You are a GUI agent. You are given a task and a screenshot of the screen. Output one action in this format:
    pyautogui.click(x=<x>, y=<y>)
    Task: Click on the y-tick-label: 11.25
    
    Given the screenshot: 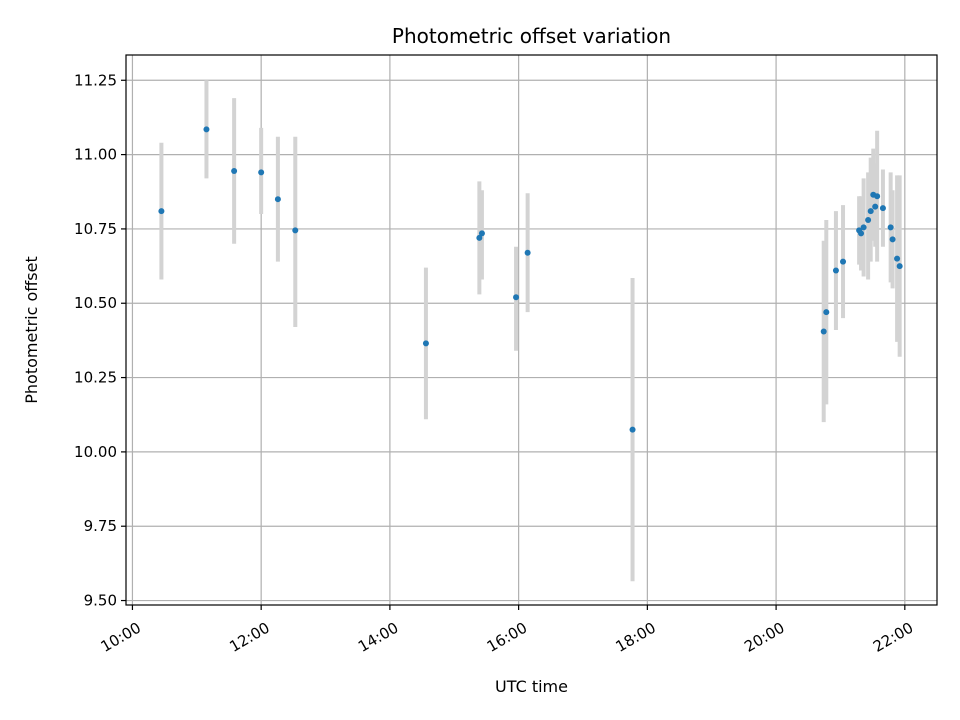 What is the action you would take?
    pyautogui.click(x=95, y=80)
    